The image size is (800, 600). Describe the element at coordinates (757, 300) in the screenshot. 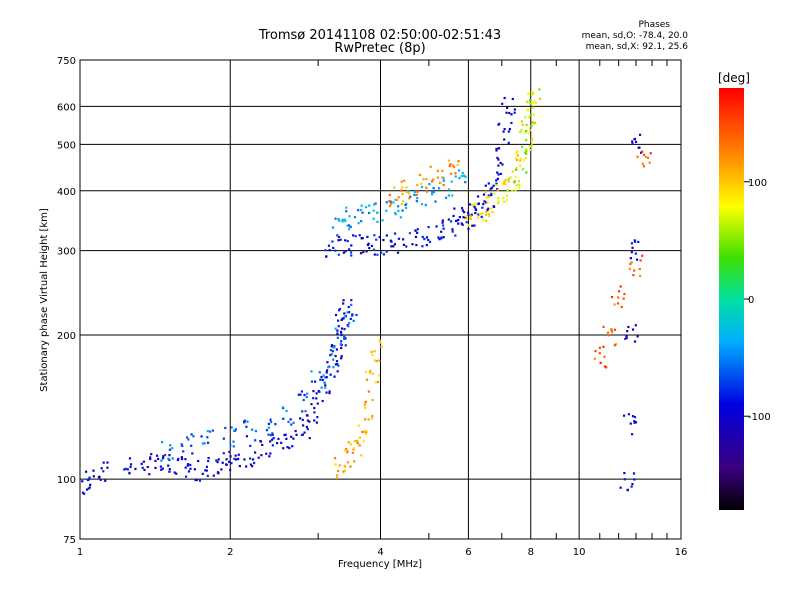

I see `colorbar-ticks: 100 0 -100` at that location.